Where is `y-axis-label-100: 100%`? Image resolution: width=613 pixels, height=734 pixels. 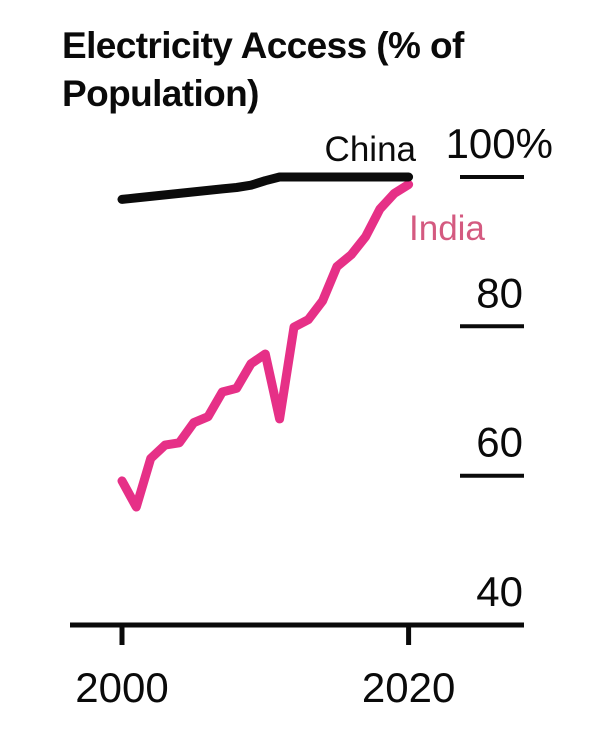 y-axis-label-100: 100% is located at coordinates (499, 143).